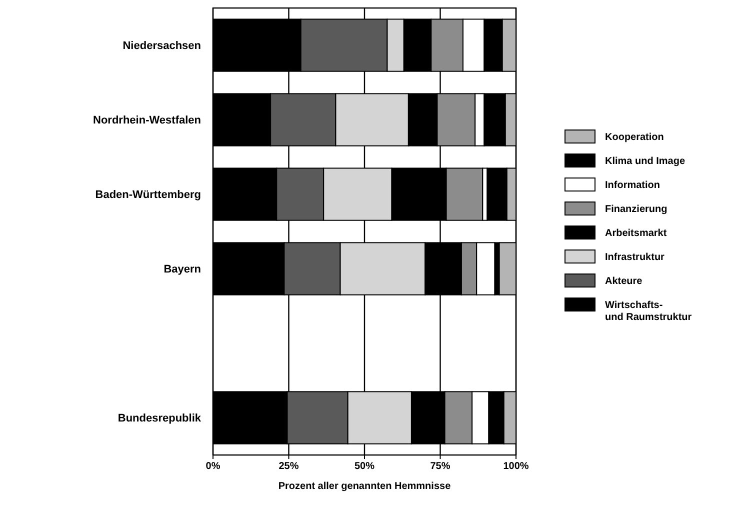  I want to click on legend-label: Akteure, so click(624, 281).